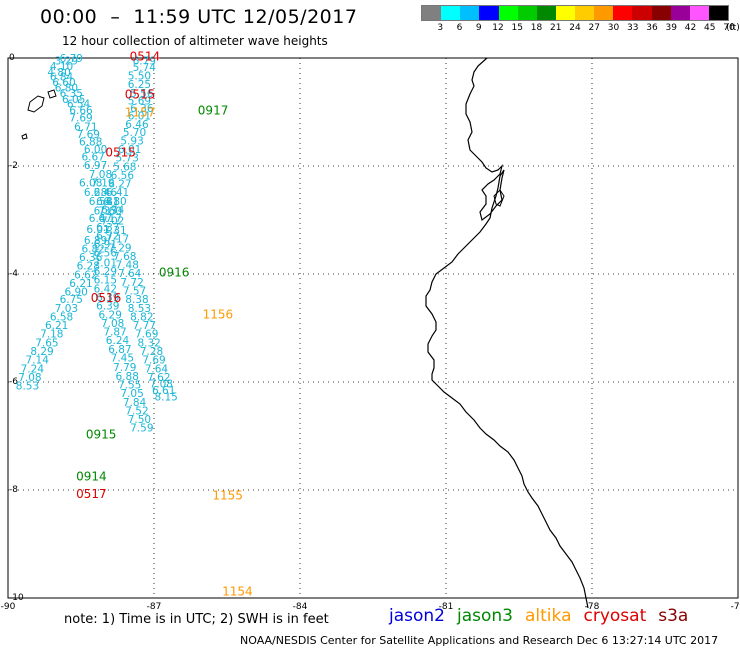 This screenshot has height=650, width=740. Describe the element at coordinates (580, 29) in the screenshot. I see `color-scale-labels: 3 6 9 12 15 18 21 24 27 30 33 36 39 42 45 70 (ft)` at that location.